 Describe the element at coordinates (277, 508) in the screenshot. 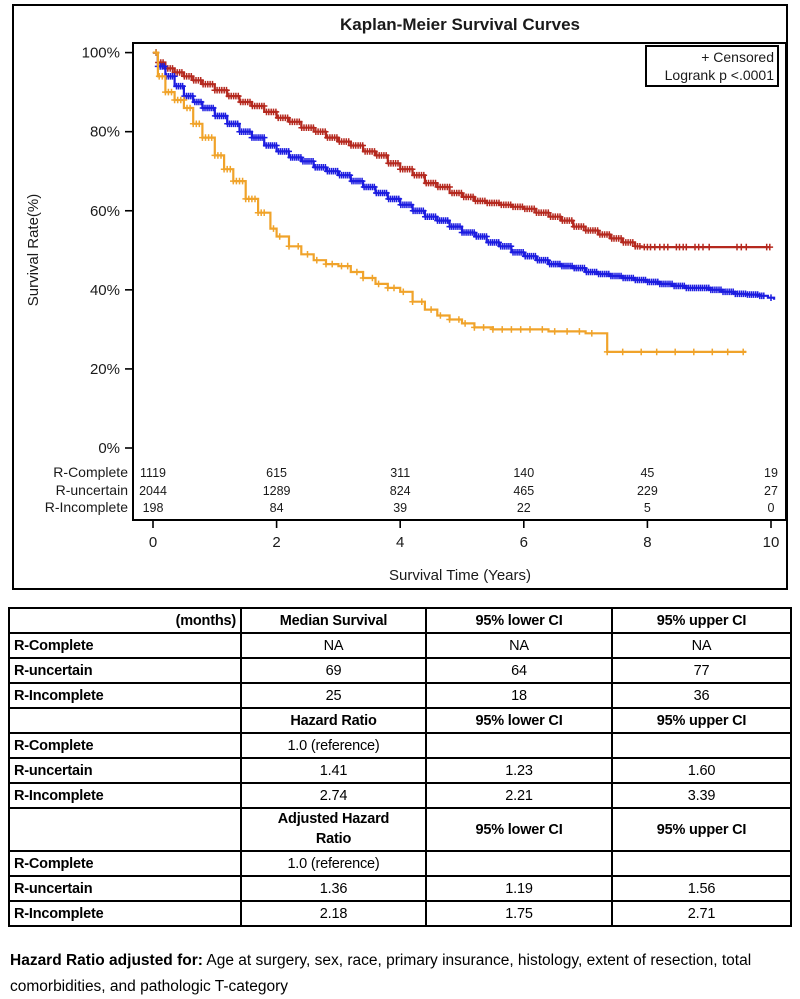

I see `at-risk-count: 84` at that location.